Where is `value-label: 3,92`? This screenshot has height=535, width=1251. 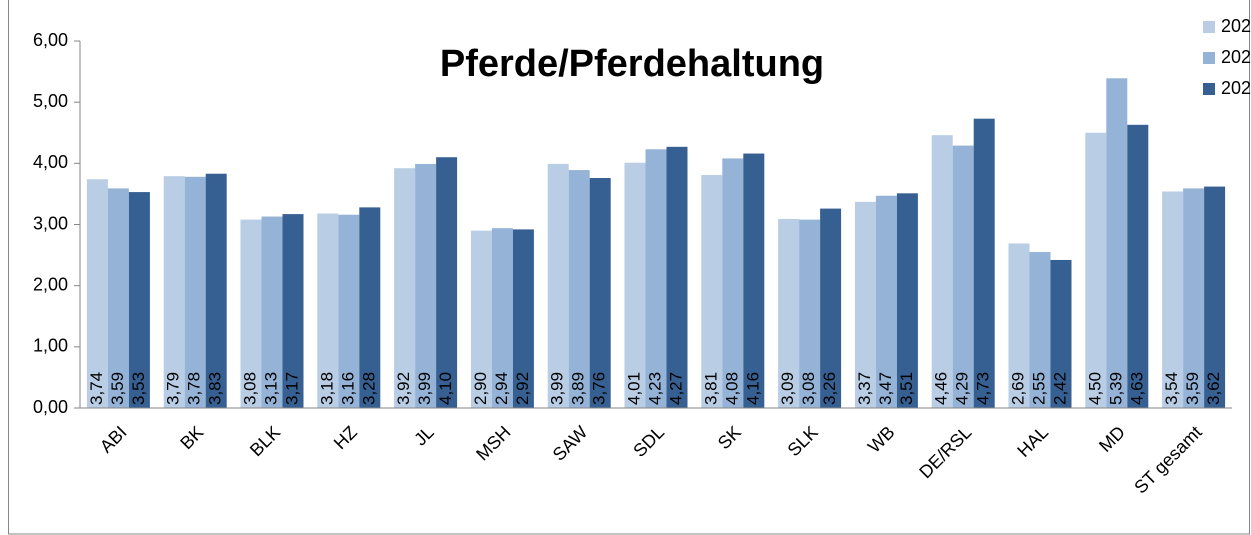 value-label: 3,92 is located at coordinates (403, 388).